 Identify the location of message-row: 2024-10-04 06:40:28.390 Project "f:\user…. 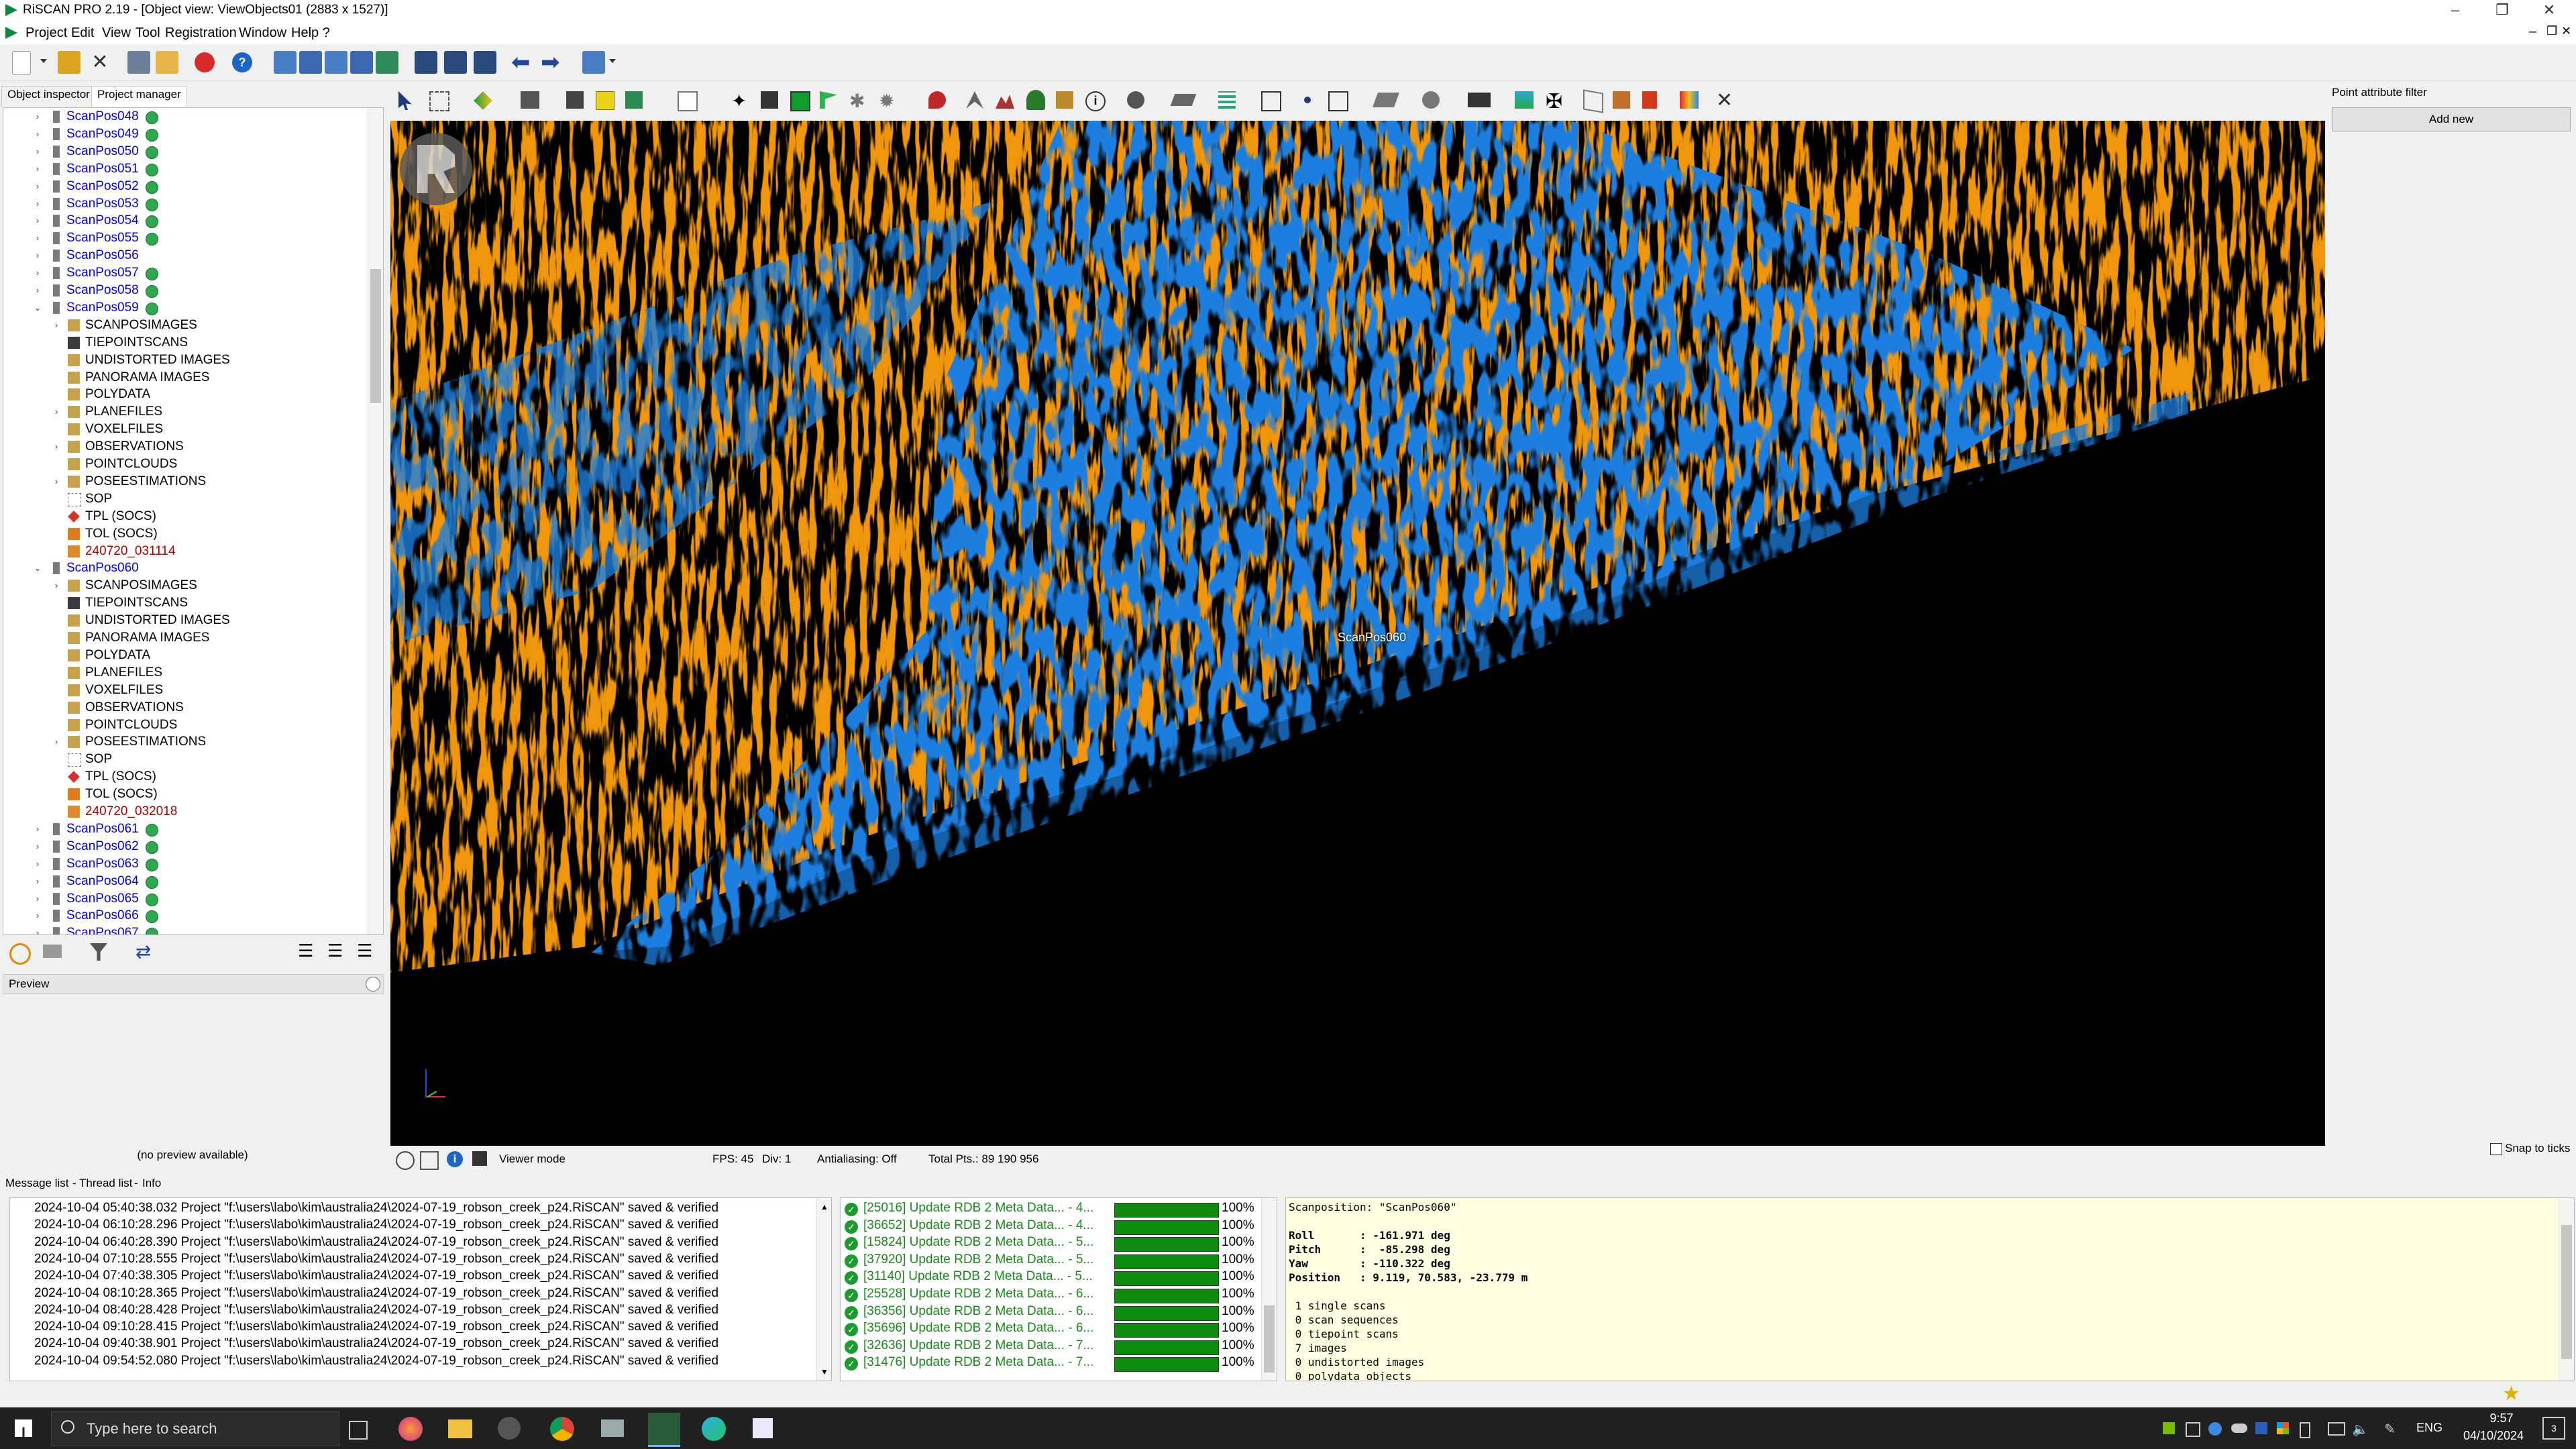
(376, 1241).